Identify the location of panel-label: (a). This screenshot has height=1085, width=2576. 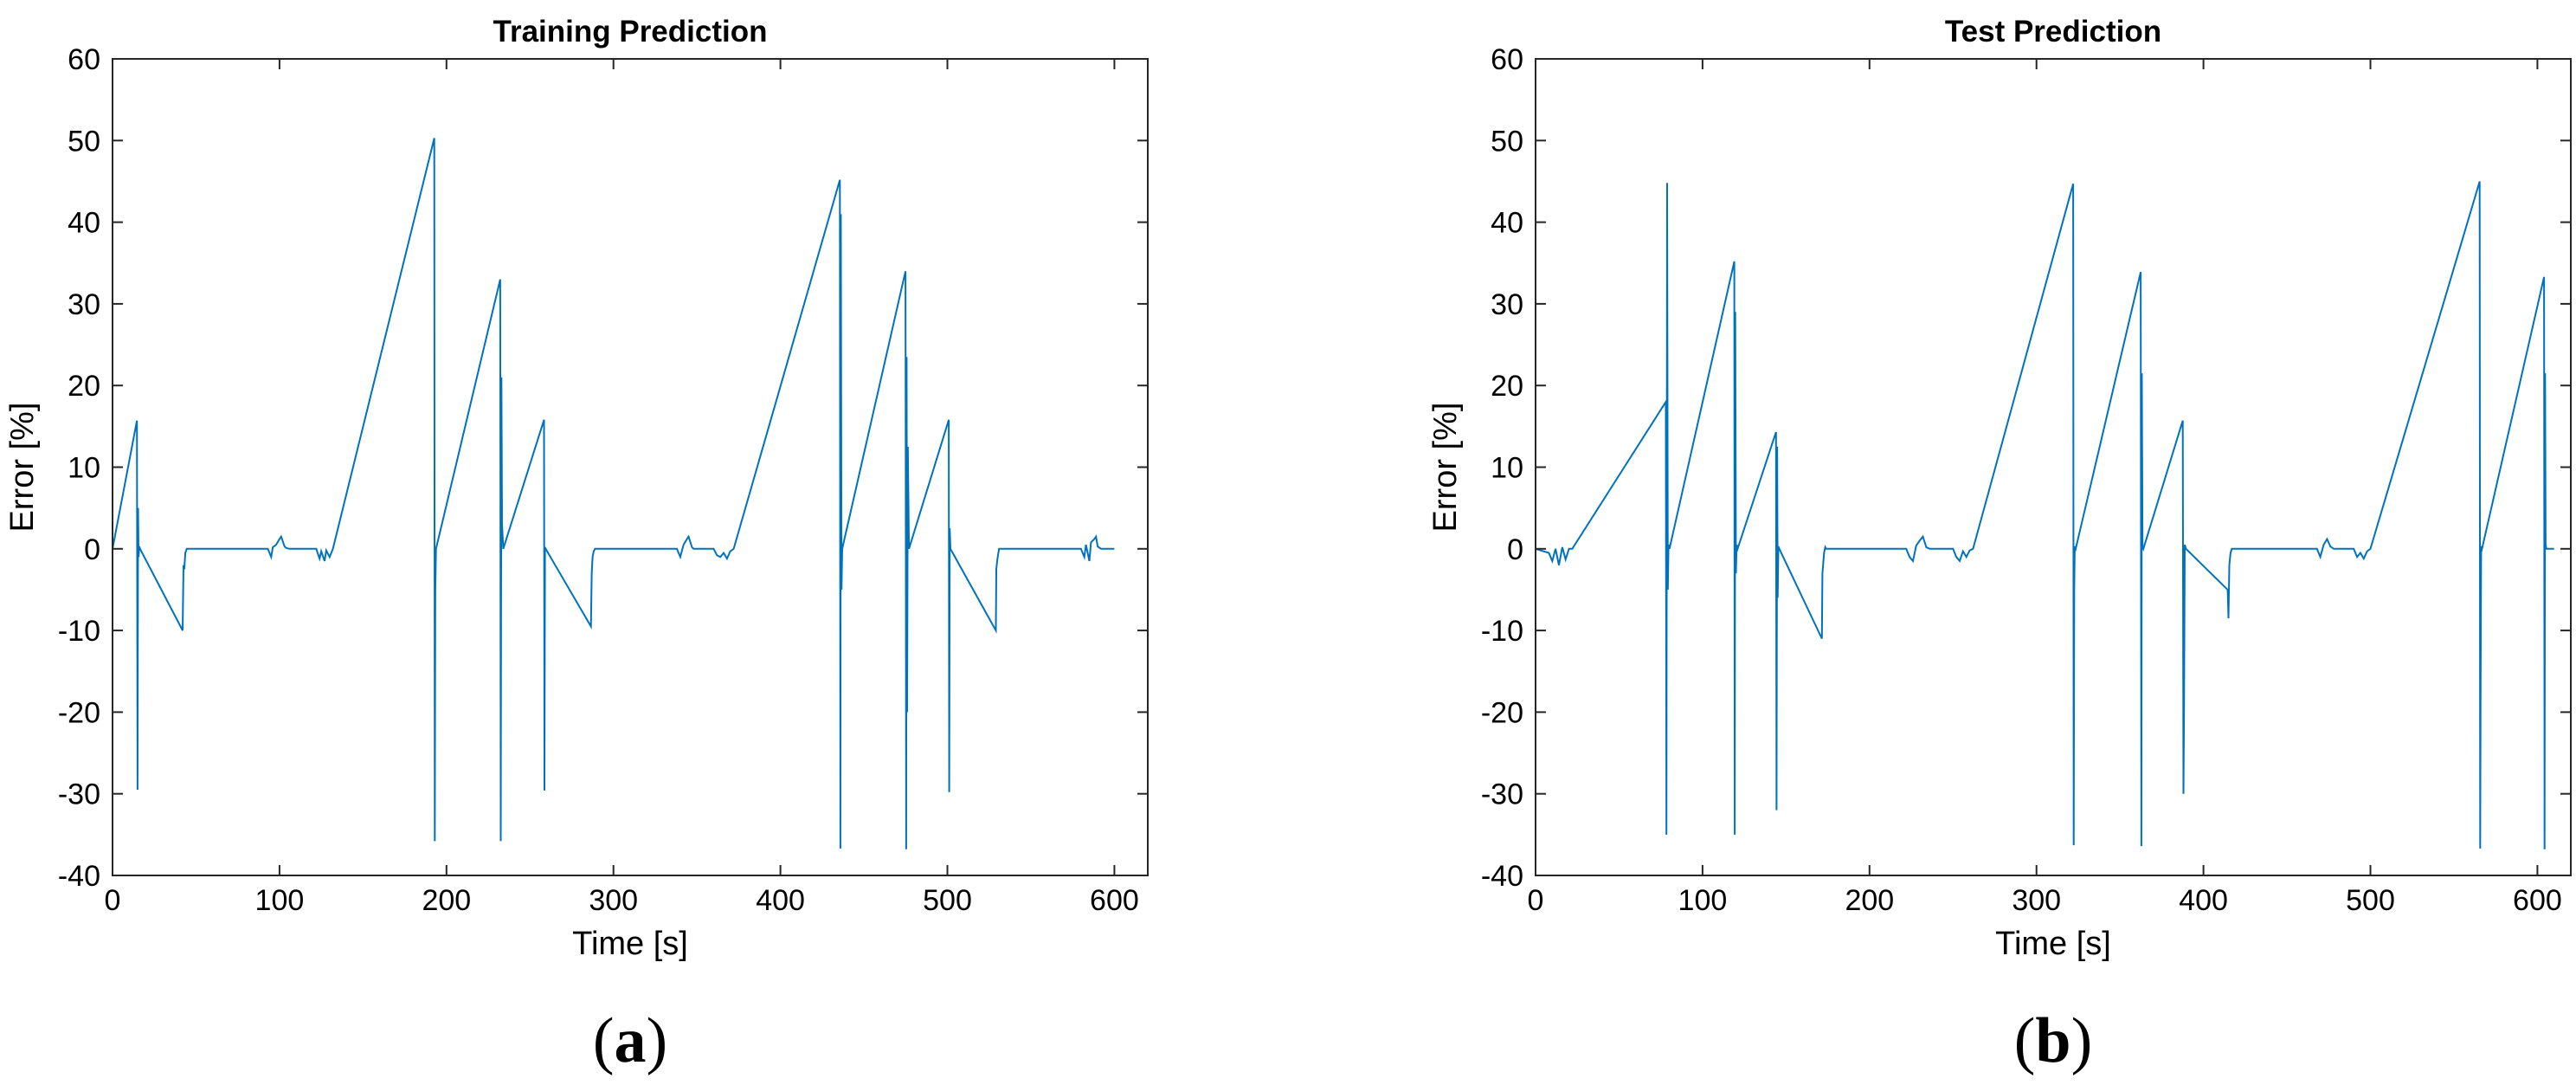
(630, 1040).